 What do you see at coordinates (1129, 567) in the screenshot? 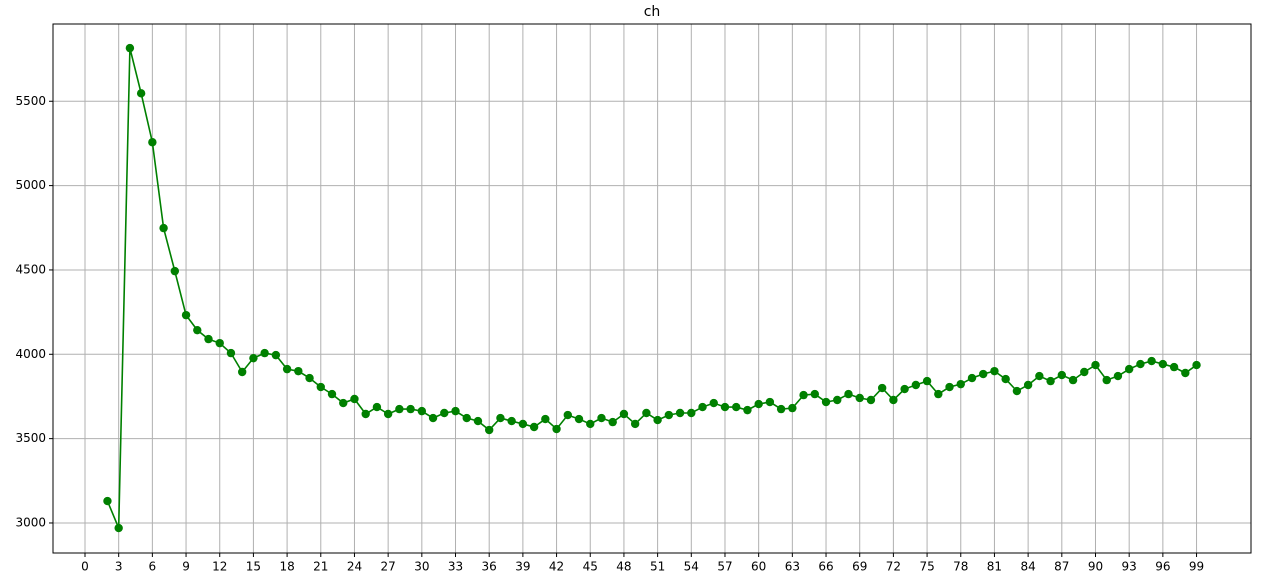
I see `x-tick-label: 93` at bounding box center [1129, 567].